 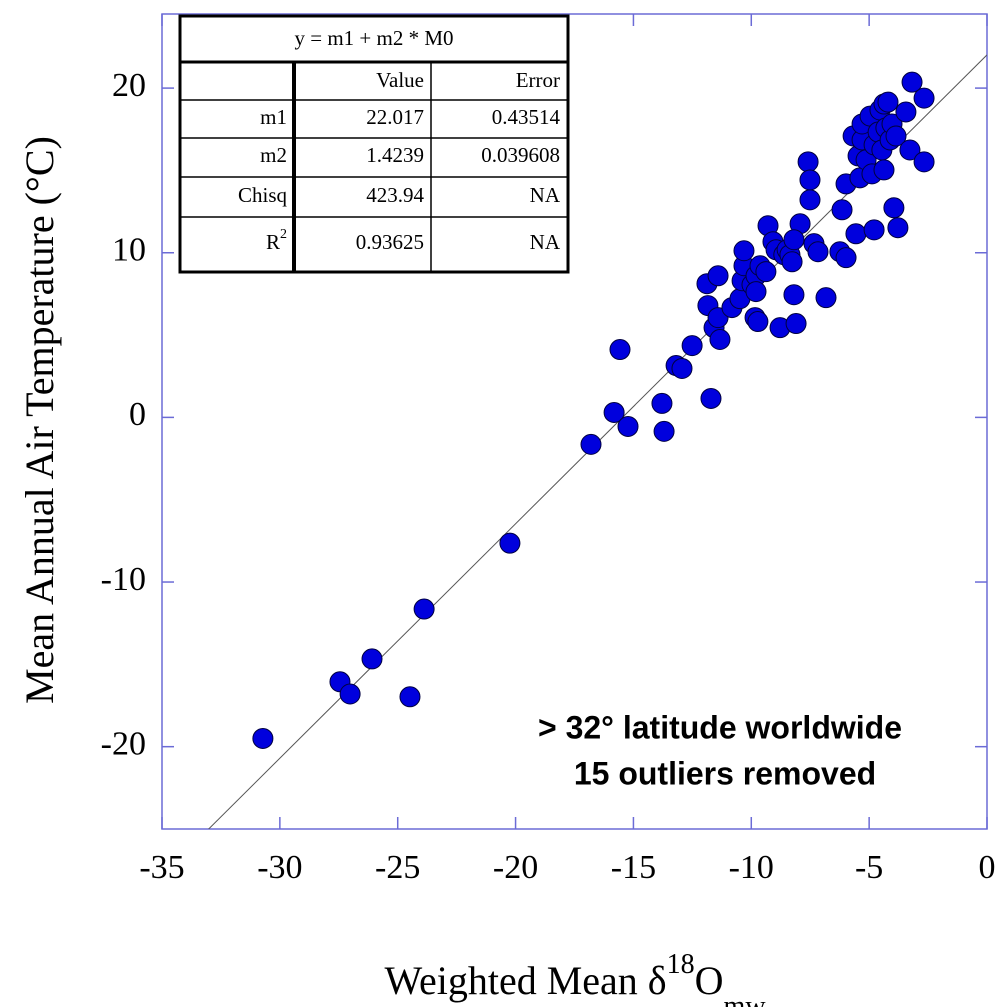 I want to click on table-row-label: m2, so click(x=273, y=155).